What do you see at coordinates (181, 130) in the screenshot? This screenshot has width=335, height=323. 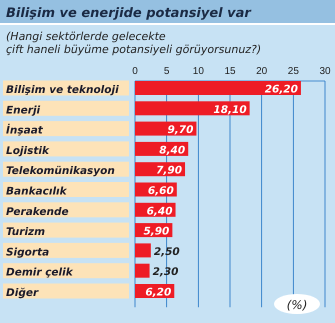 I see `data-label: 9,70` at bounding box center [181, 130].